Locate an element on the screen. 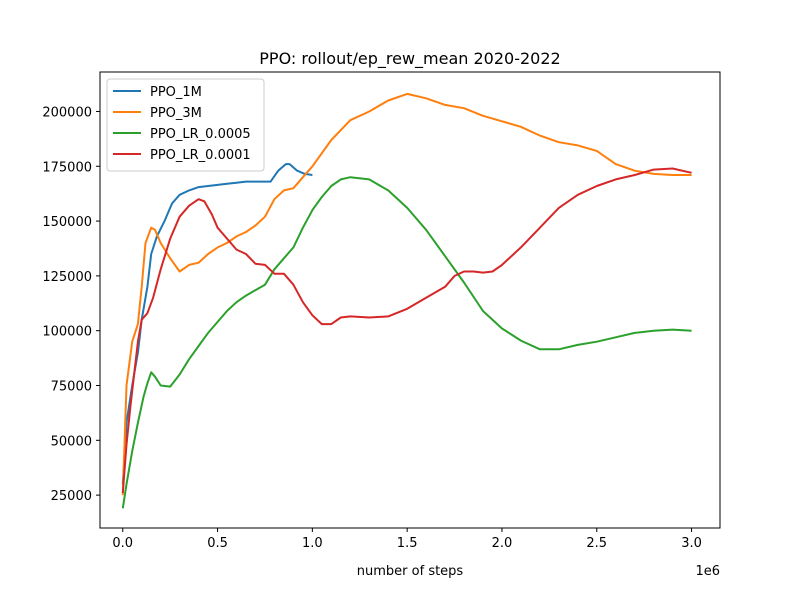 The width and height of the screenshot is (800, 600). legend: PPO_1M PPO_3M PPO_LR_0.0005 PPO_LR_0.0001 is located at coordinates (185, 125).